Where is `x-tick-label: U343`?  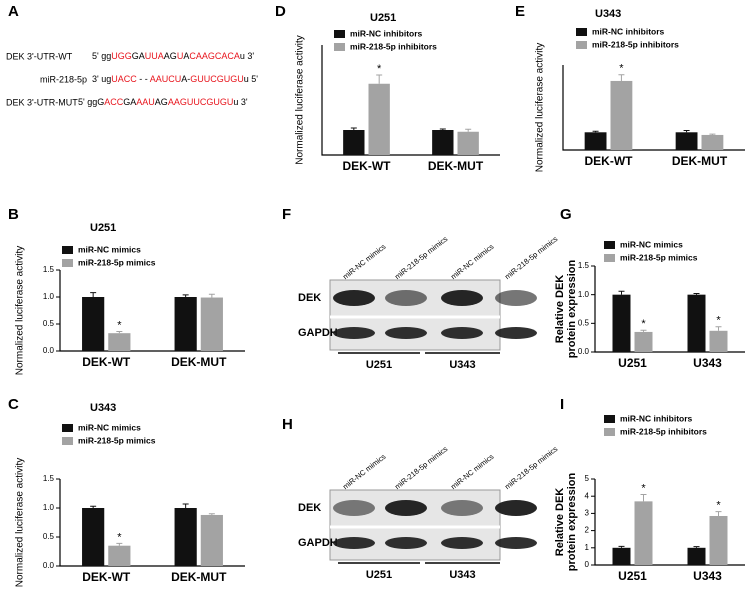 x-tick-label: U343 is located at coordinates (707, 363).